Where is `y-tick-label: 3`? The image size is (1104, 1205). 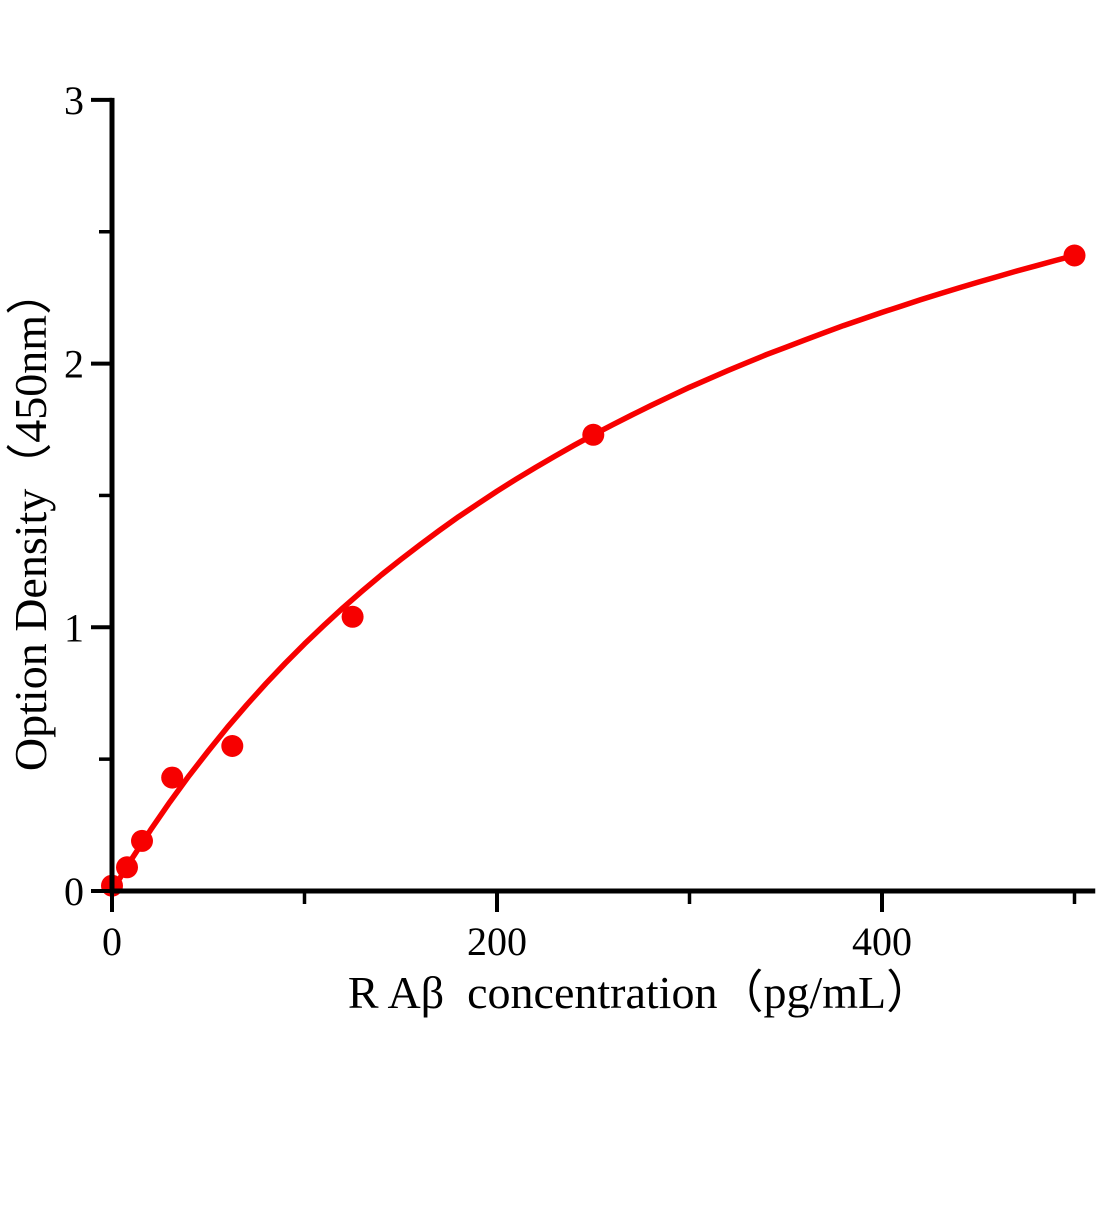 y-tick-label: 3 is located at coordinates (74, 100).